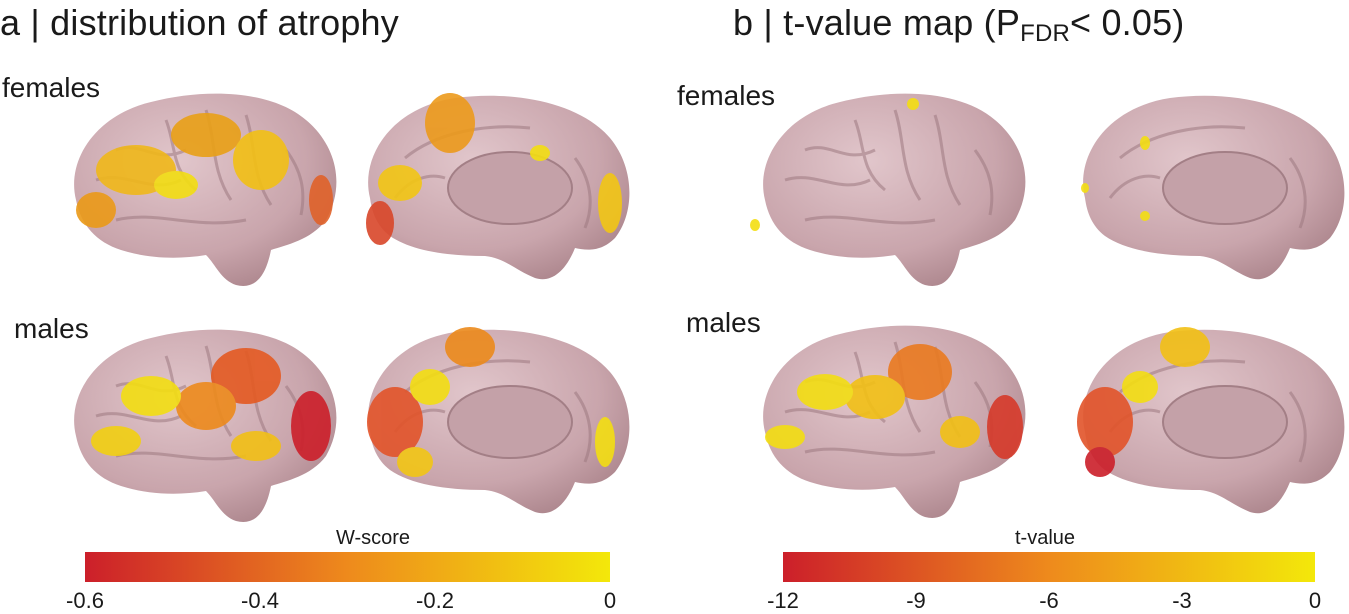  I want to click on colorbar-b, so click(1049, 567).